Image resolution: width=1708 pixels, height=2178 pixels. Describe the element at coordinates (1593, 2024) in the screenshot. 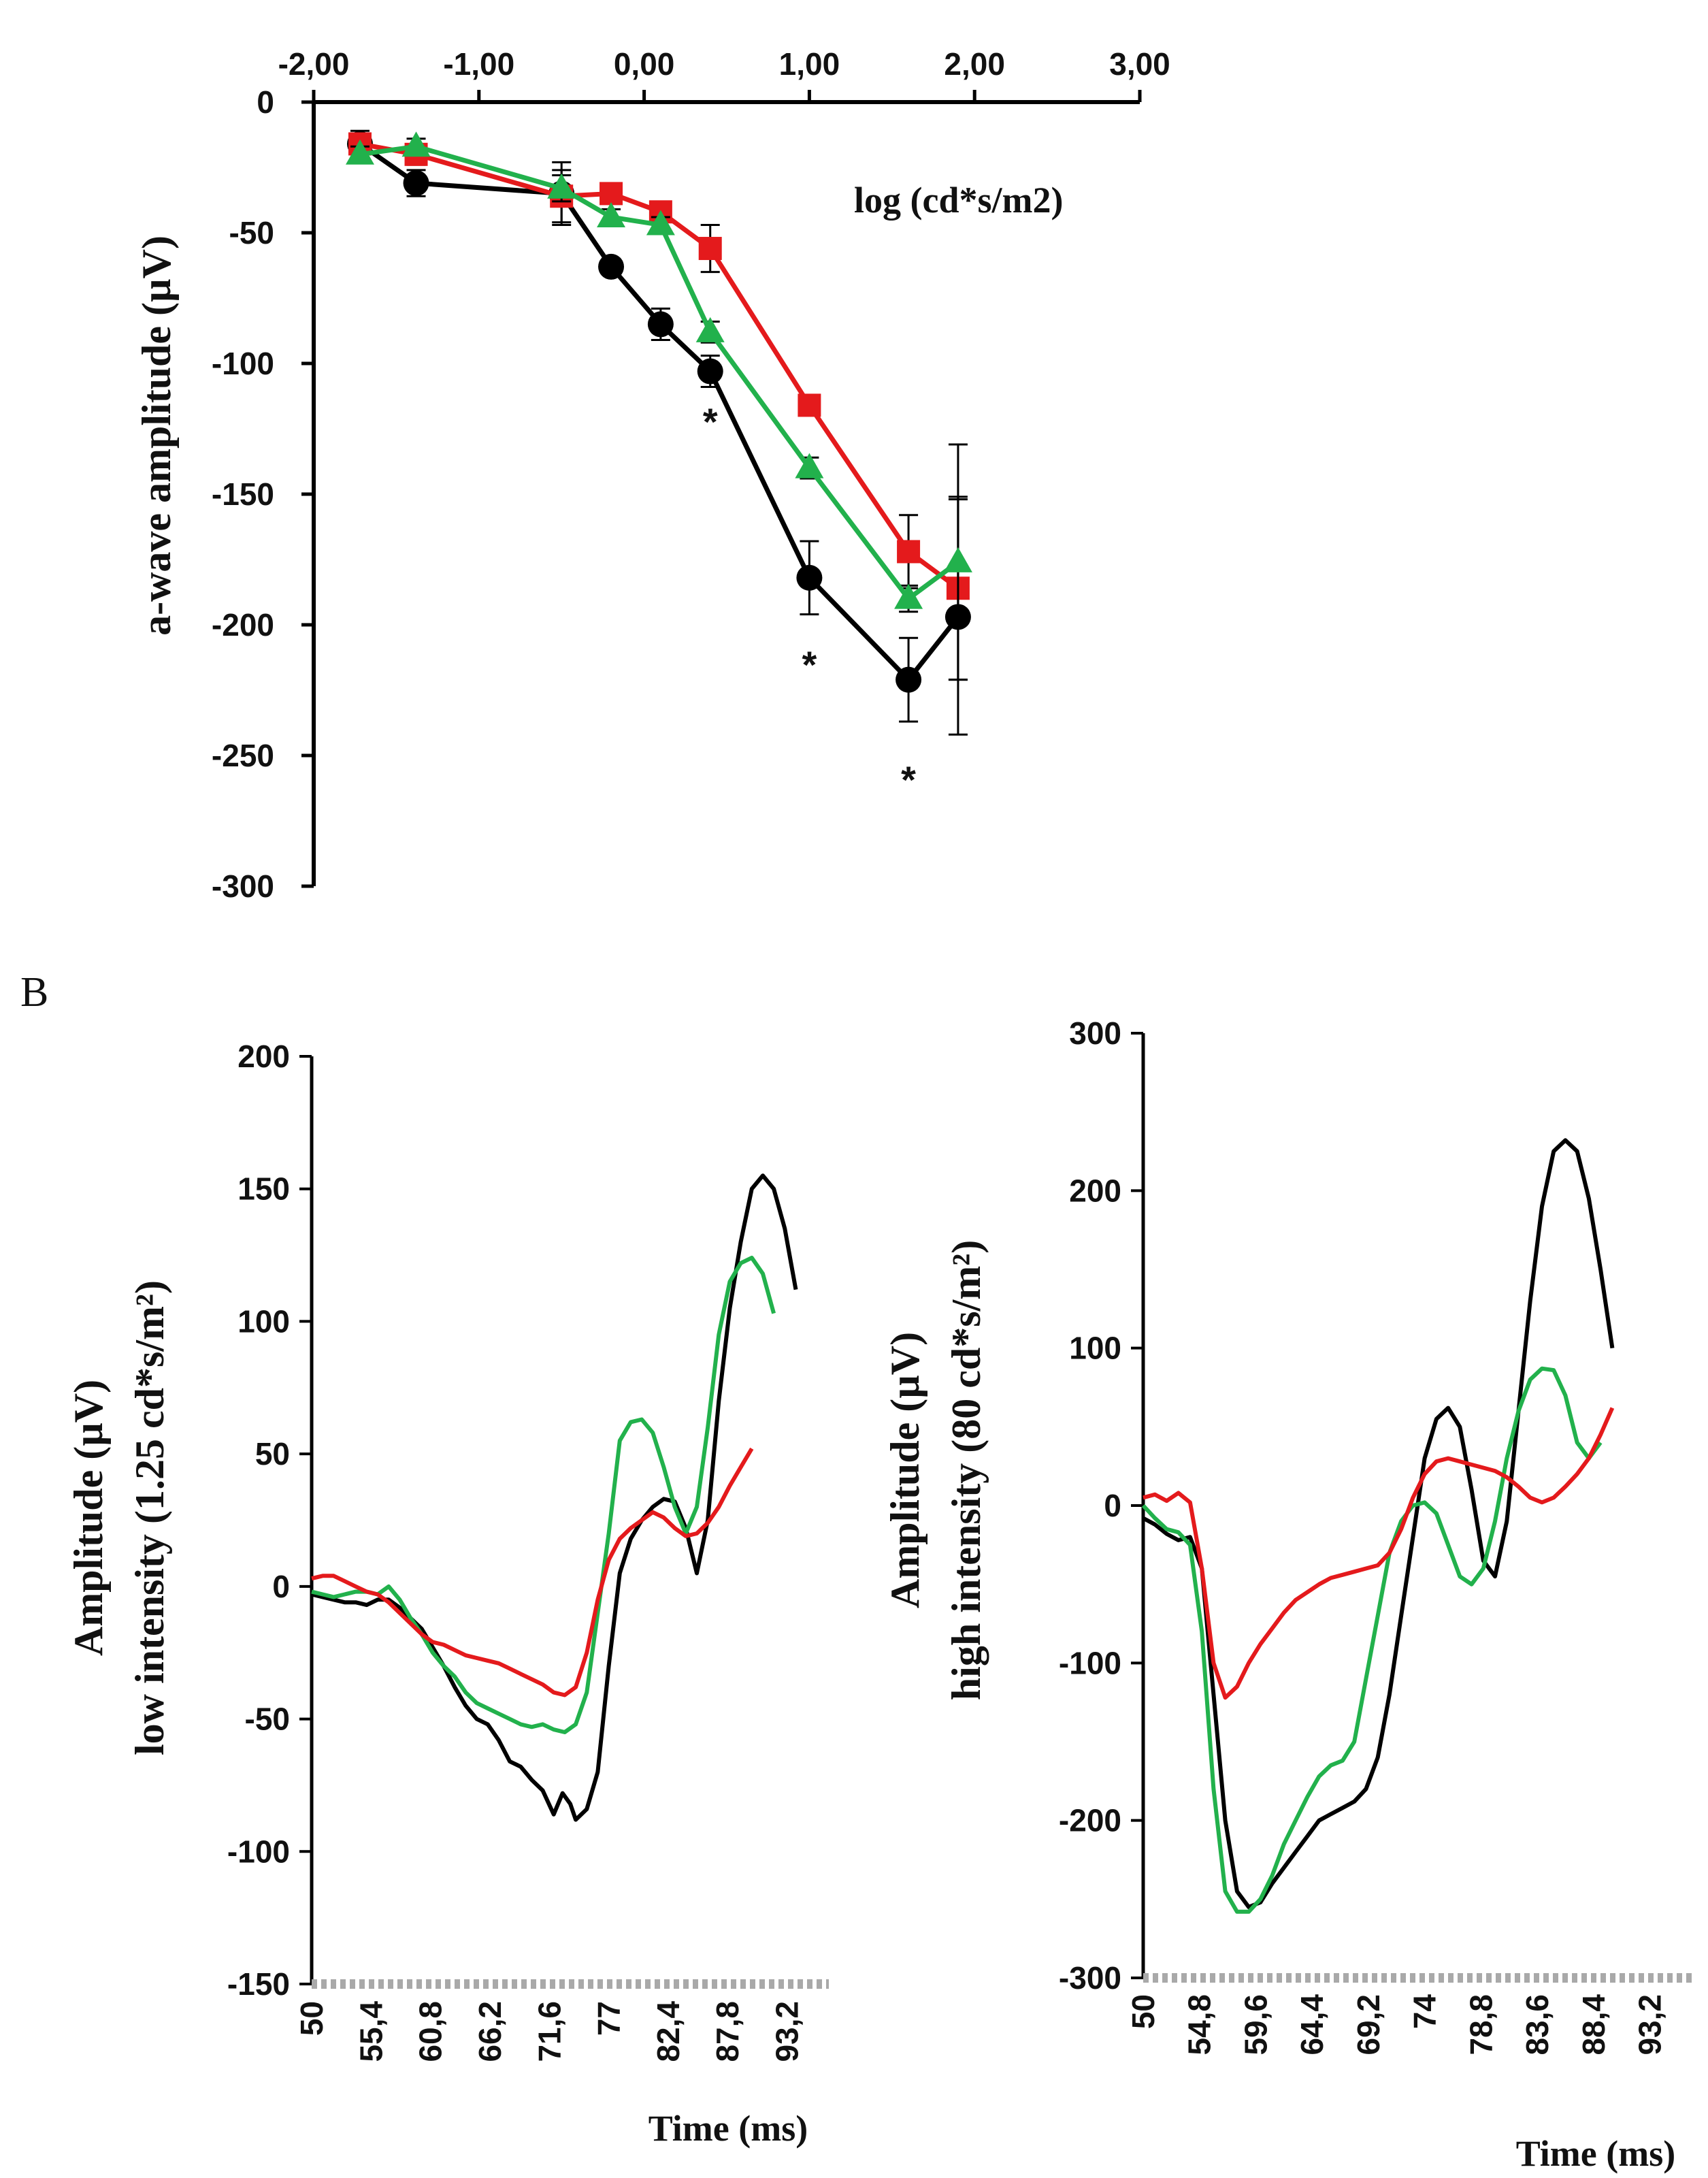

I see `r-x-tick-label: 88,4` at that location.